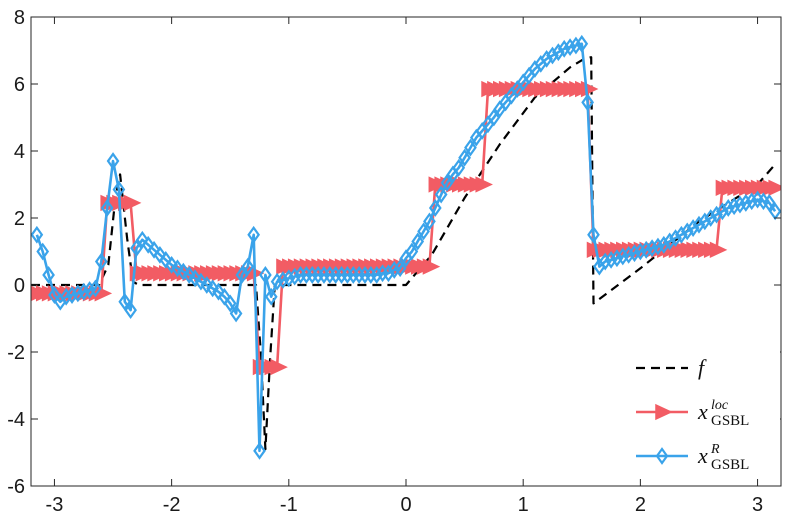 Image resolution: width=793 pixels, height=520 pixels. What do you see at coordinates (702, 455) in the screenshot?
I see `legend-label-x_R: x` at bounding box center [702, 455].